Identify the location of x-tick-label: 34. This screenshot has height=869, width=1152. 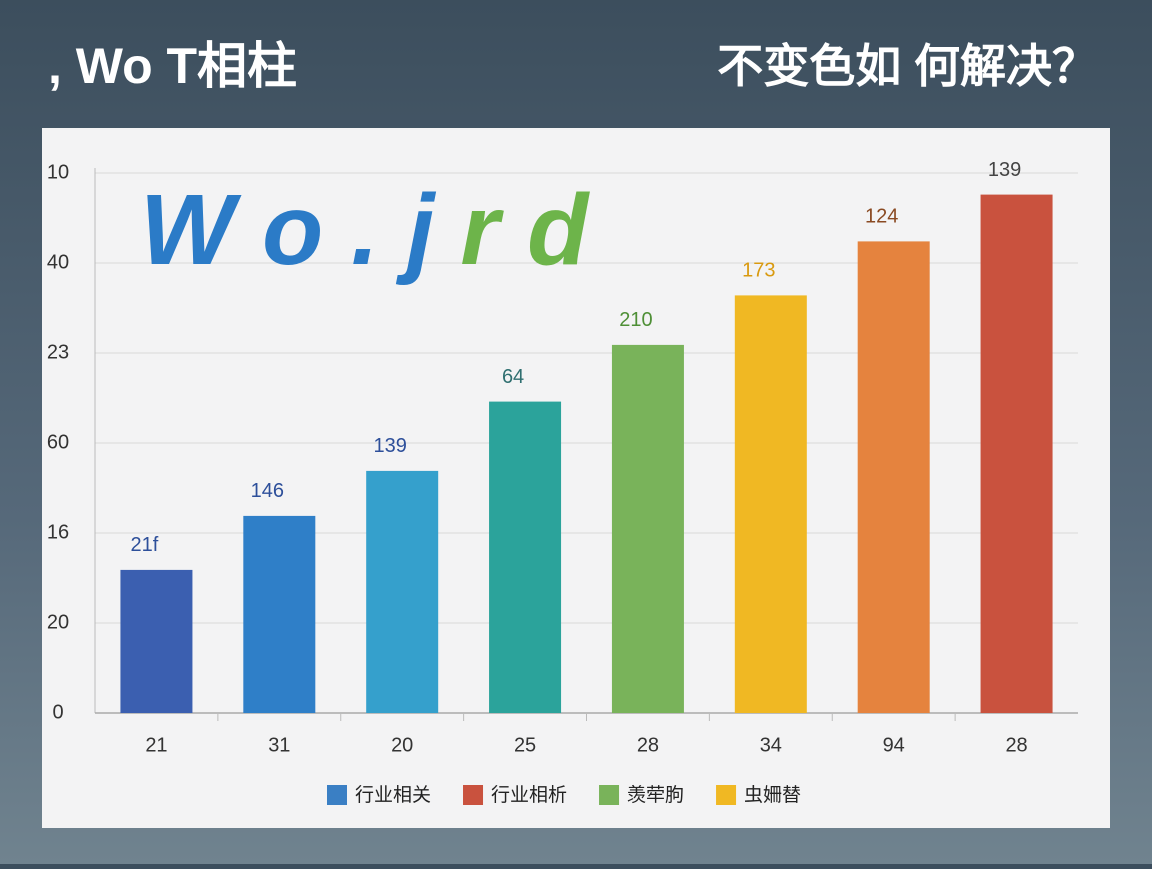
(771, 745).